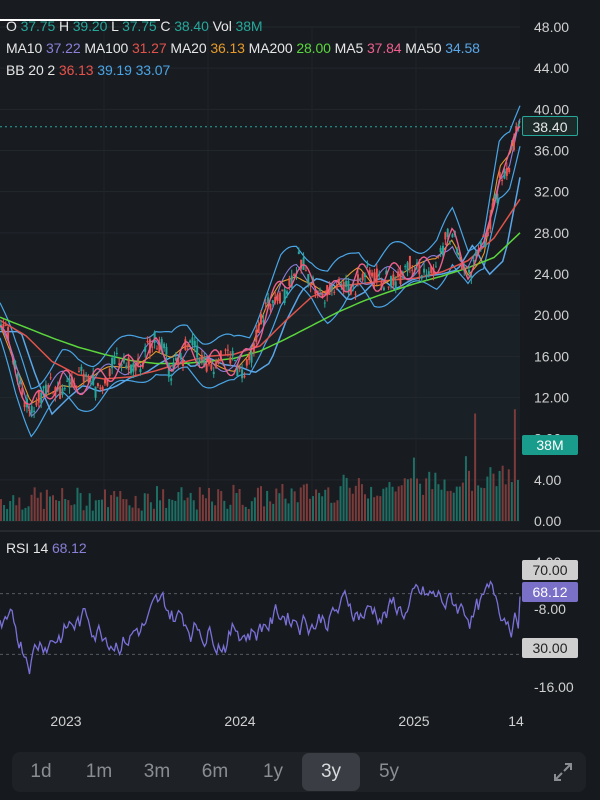 This screenshot has height=800, width=600. Describe the element at coordinates (215, 771) in the screenshot. I see `timeframe-6m: 6m` at that location.